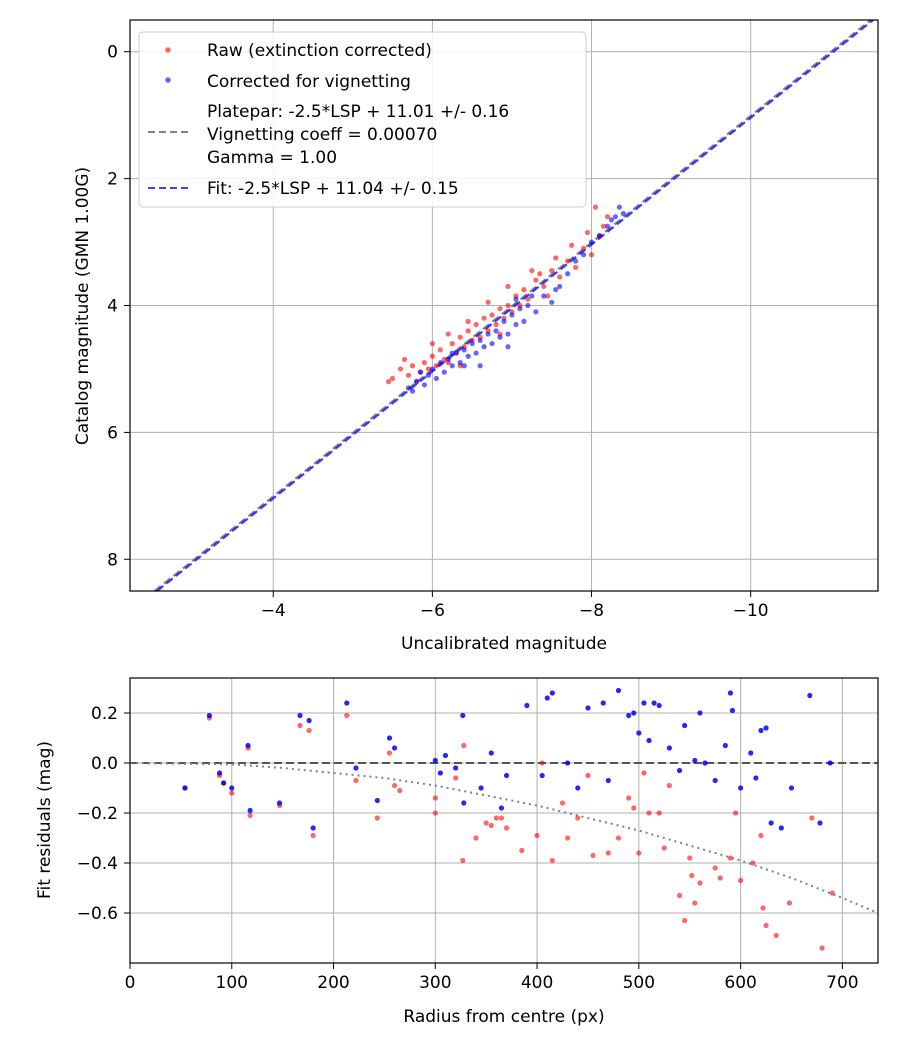  Describe the element at coordinates (492, 978) in the screenshot. I see `bottom-x-ticks: 0 100 200 300 400 500 600 700` at that location.